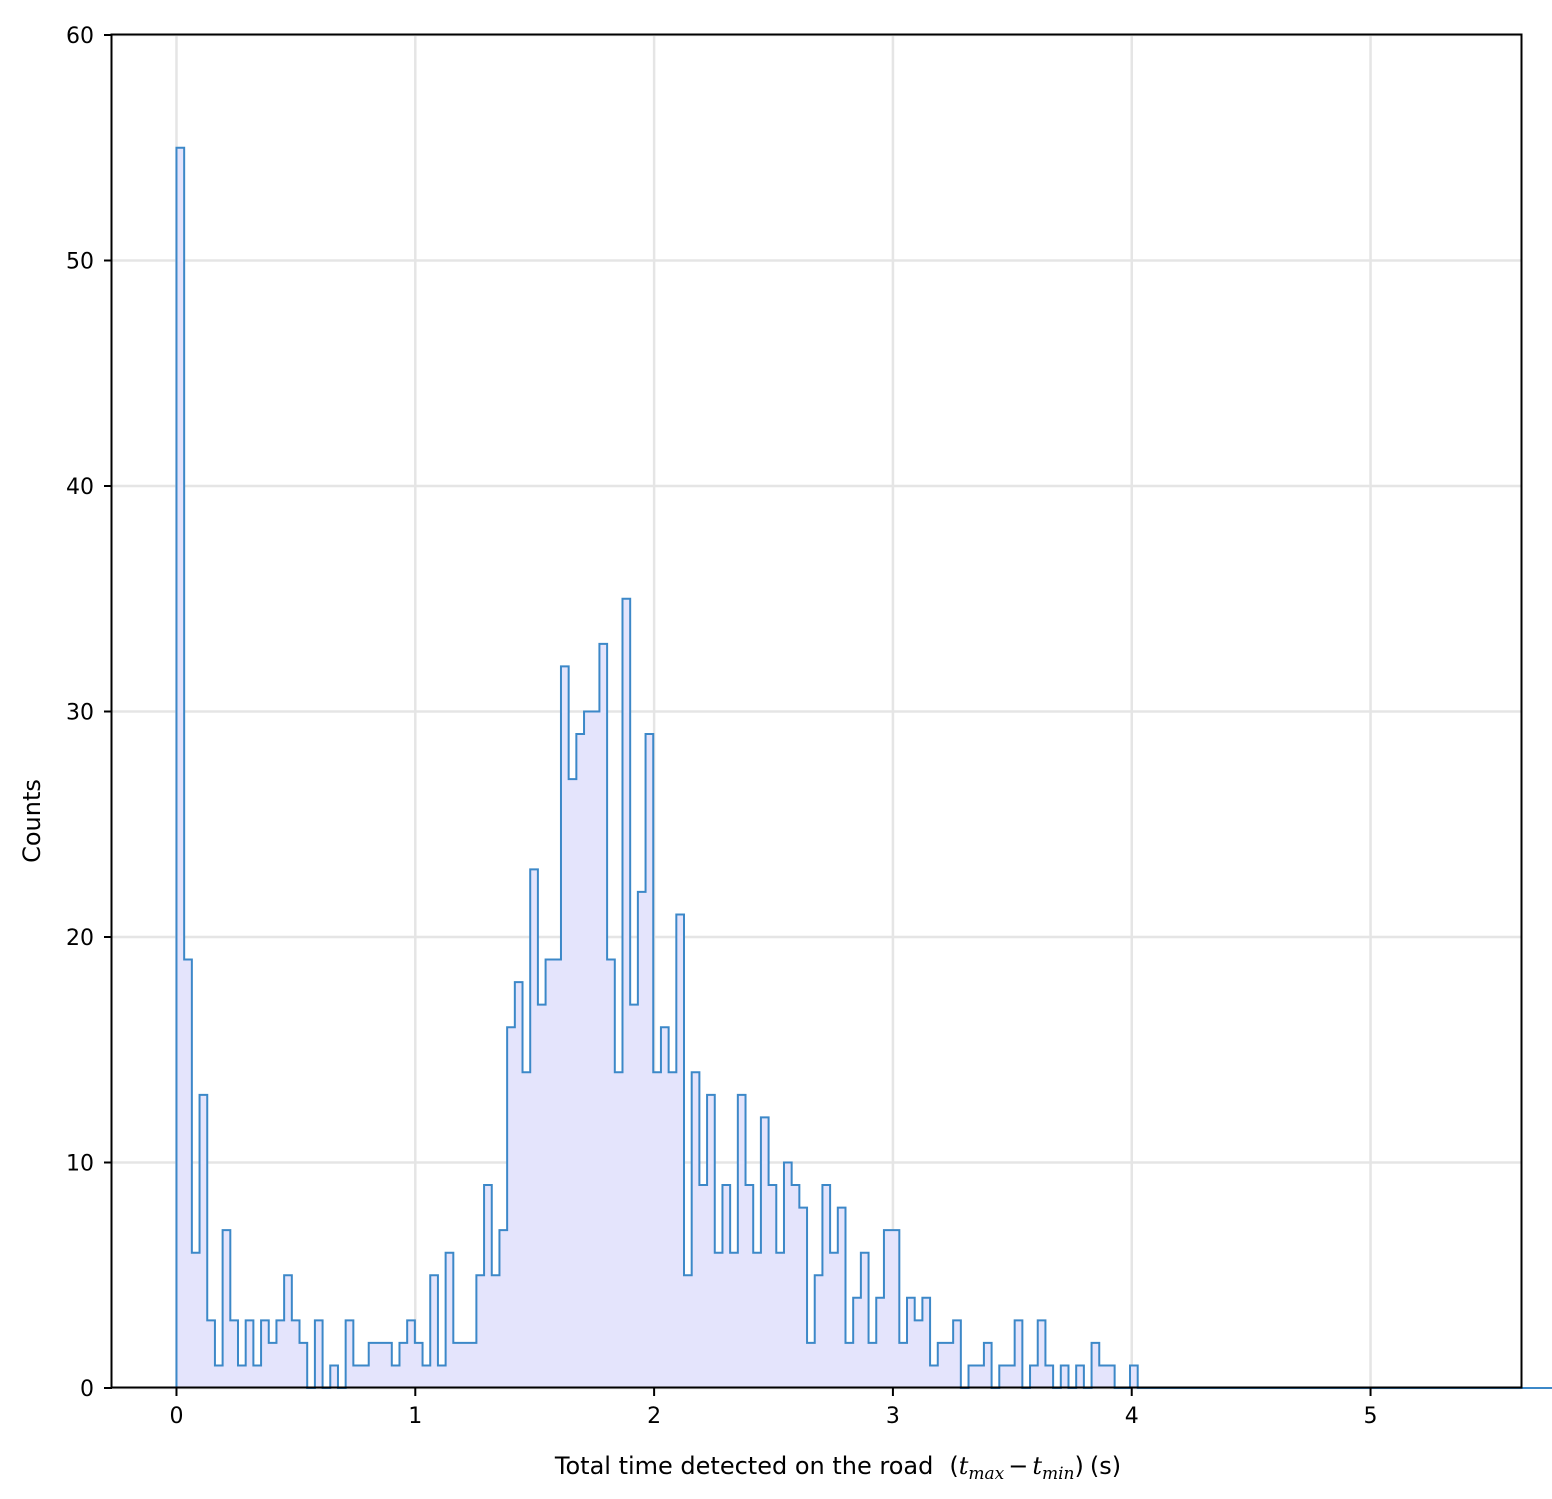 The height and width of the screenshot is (1499, 1552). Describe the element at coordinates (80, 1164) in the screenshot. I see `y-tick-label: 10` at that location.